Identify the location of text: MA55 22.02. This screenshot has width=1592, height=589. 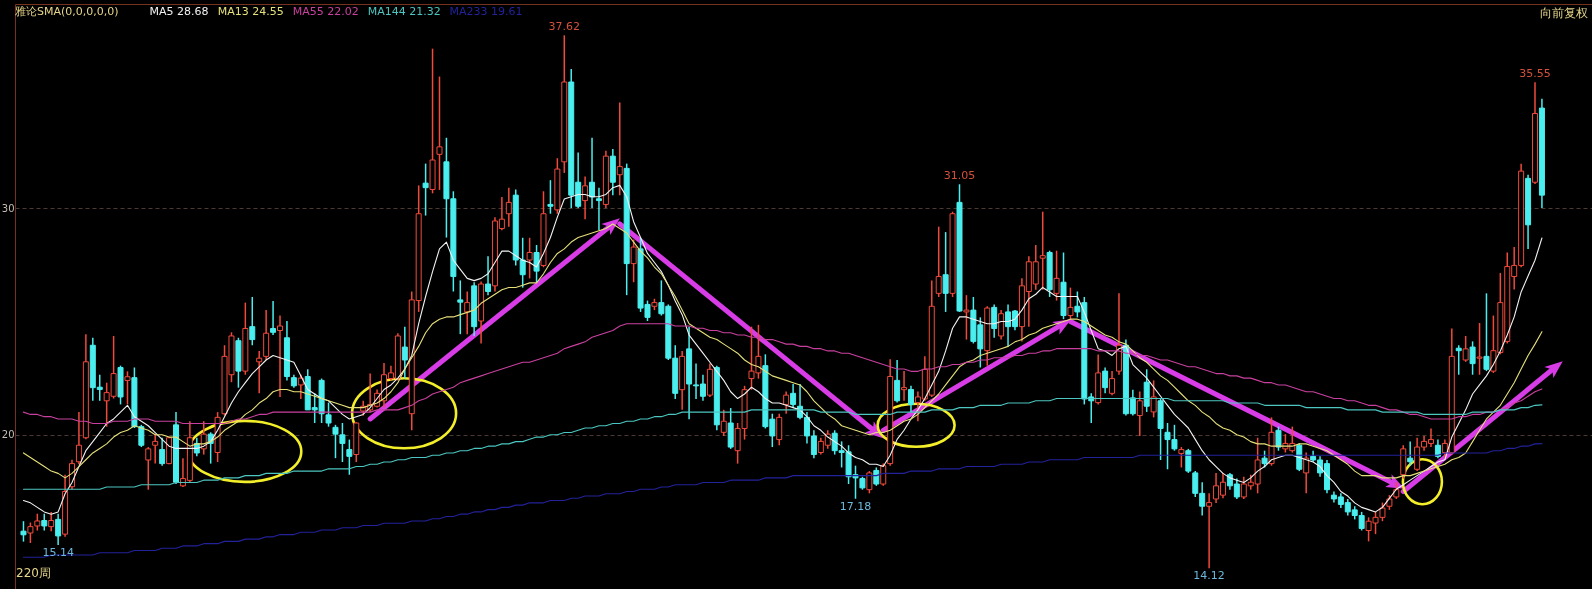
(325, 11).